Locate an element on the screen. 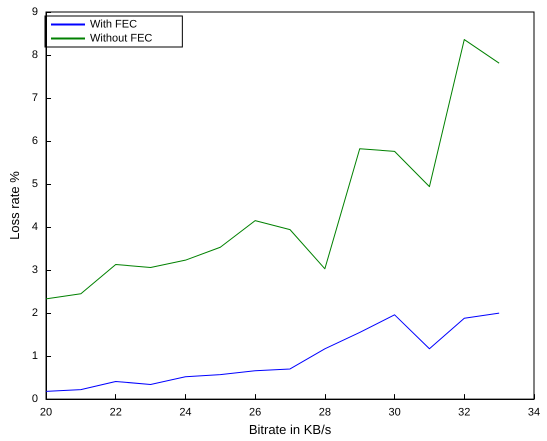 Image resolution: width=547 pixels, height=441 pixels. x-tick-label: 34 is located at coordinates (534, 412).